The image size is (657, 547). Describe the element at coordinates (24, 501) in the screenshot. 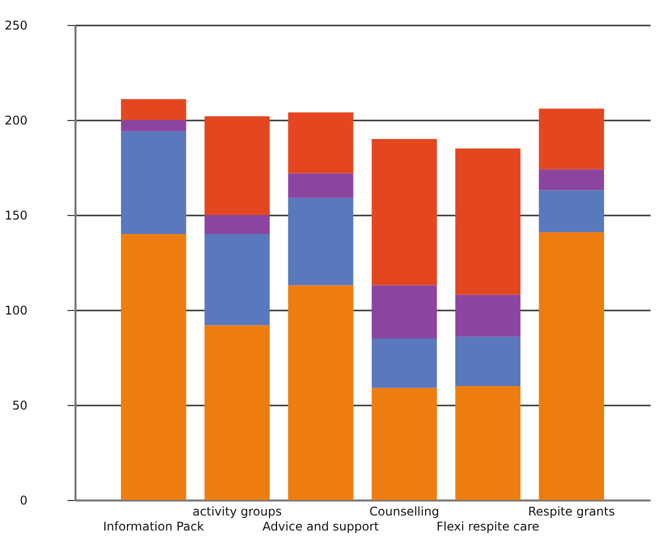

I see `y-tick-label: 0` at that location.